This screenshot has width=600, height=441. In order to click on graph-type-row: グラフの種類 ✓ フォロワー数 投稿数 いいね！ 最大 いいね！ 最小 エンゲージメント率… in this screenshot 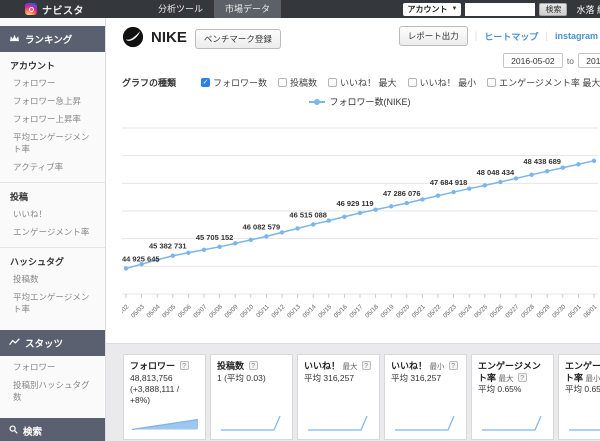, I will do `click(353, 80)`.